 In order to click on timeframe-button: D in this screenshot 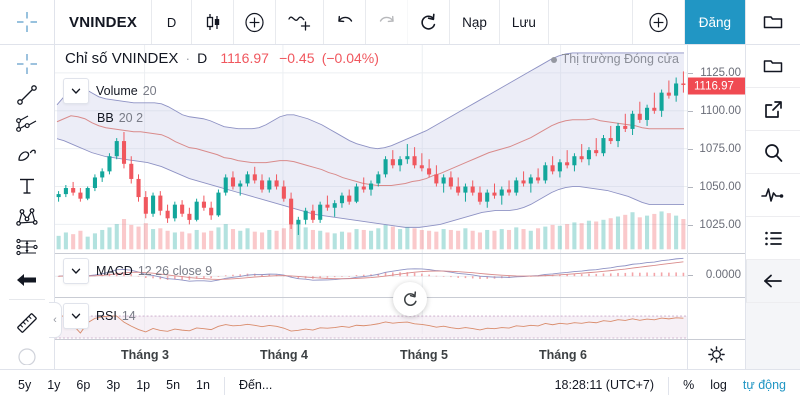, I will do `click(172, 22)`.